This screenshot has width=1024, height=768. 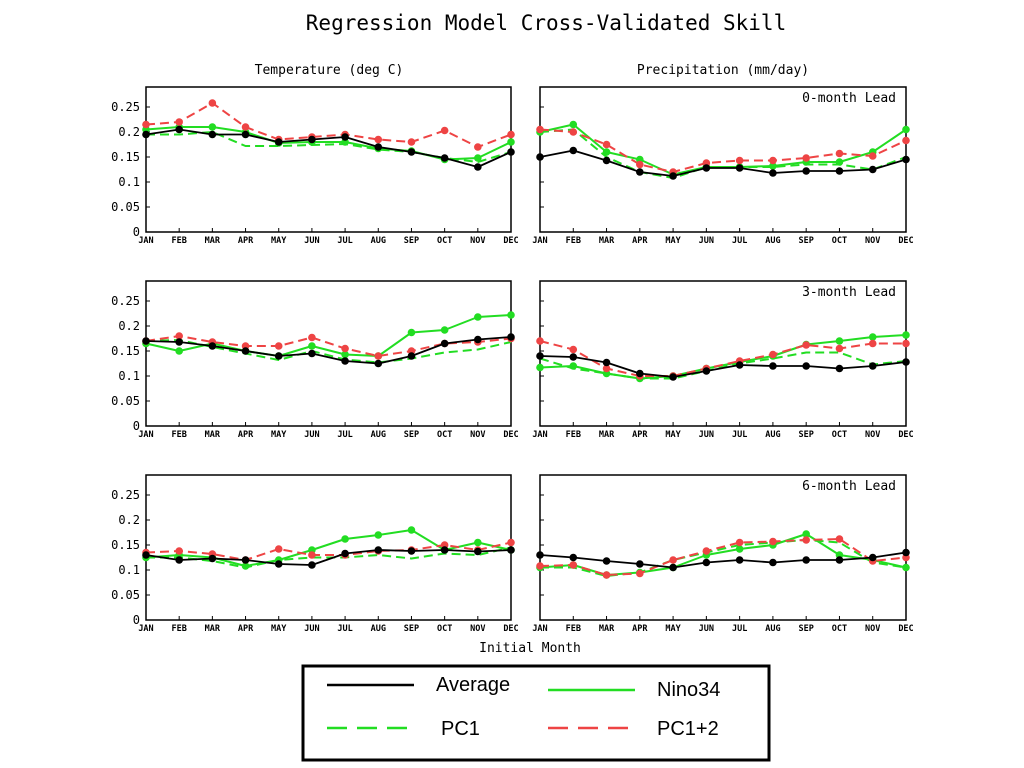 What do you see at coordinates (125, 495) in the screenshot?
I see `y-tick-label: 0.25` at bounding box center [125, 495].